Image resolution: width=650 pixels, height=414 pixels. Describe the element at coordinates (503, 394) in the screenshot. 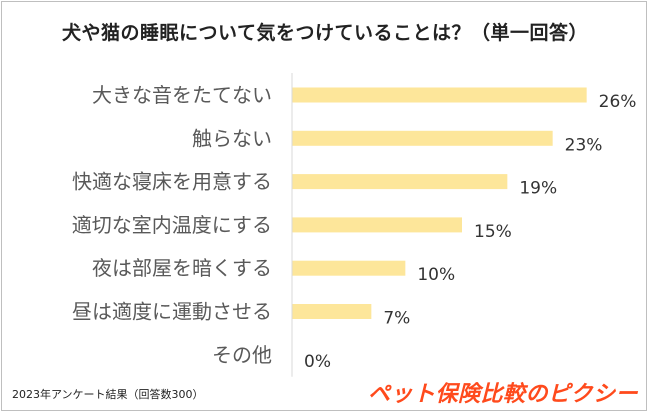

I see `brand-logo: ペット保険比較のピクシー` at that location.